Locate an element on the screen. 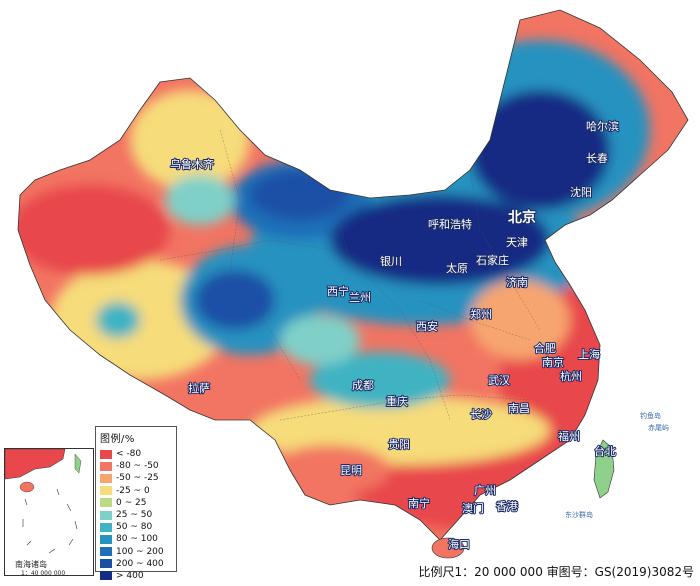 This screenshot has height=586, width=700. legend-label: 100 ~ 200 is located at coordinates (140, 551).